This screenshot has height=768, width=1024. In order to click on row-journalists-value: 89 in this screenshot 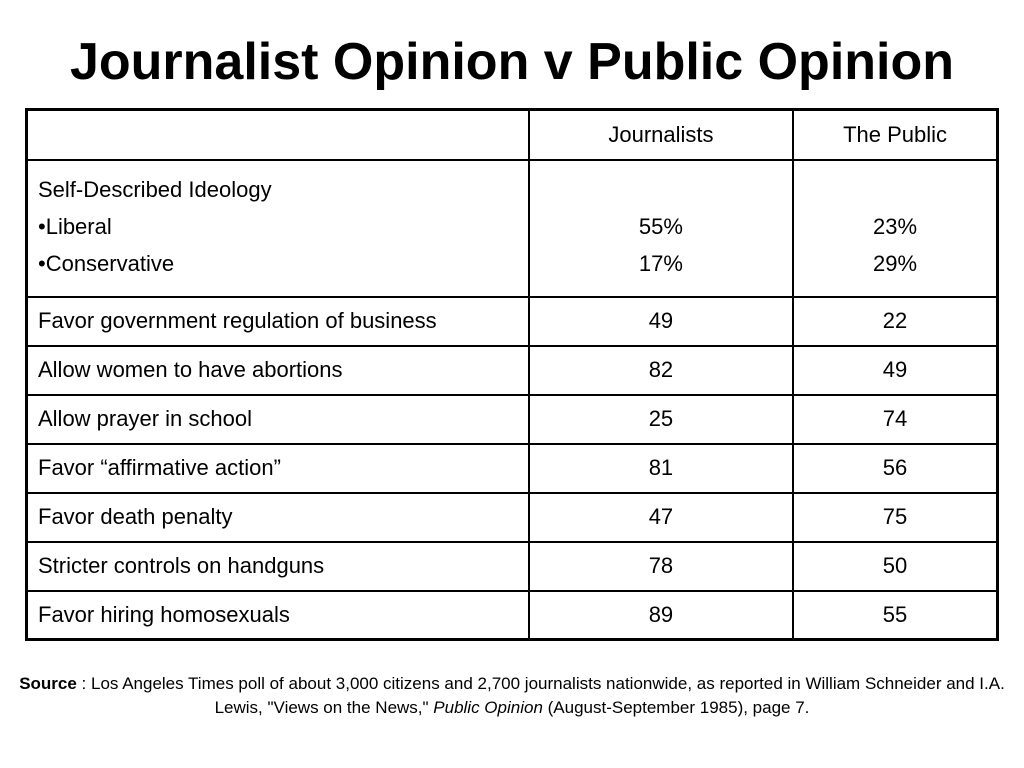, I will do `click(661, 615)`.